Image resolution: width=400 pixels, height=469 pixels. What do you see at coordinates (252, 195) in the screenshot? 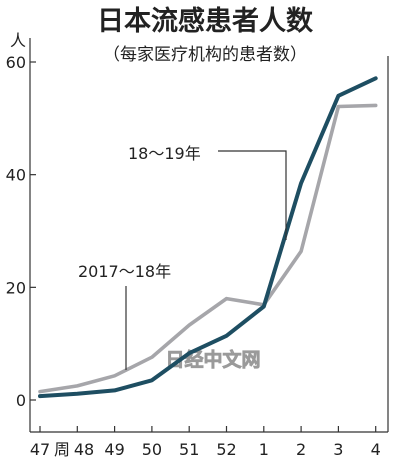
I see `annotation-leader` at bounding box center [252, 195].